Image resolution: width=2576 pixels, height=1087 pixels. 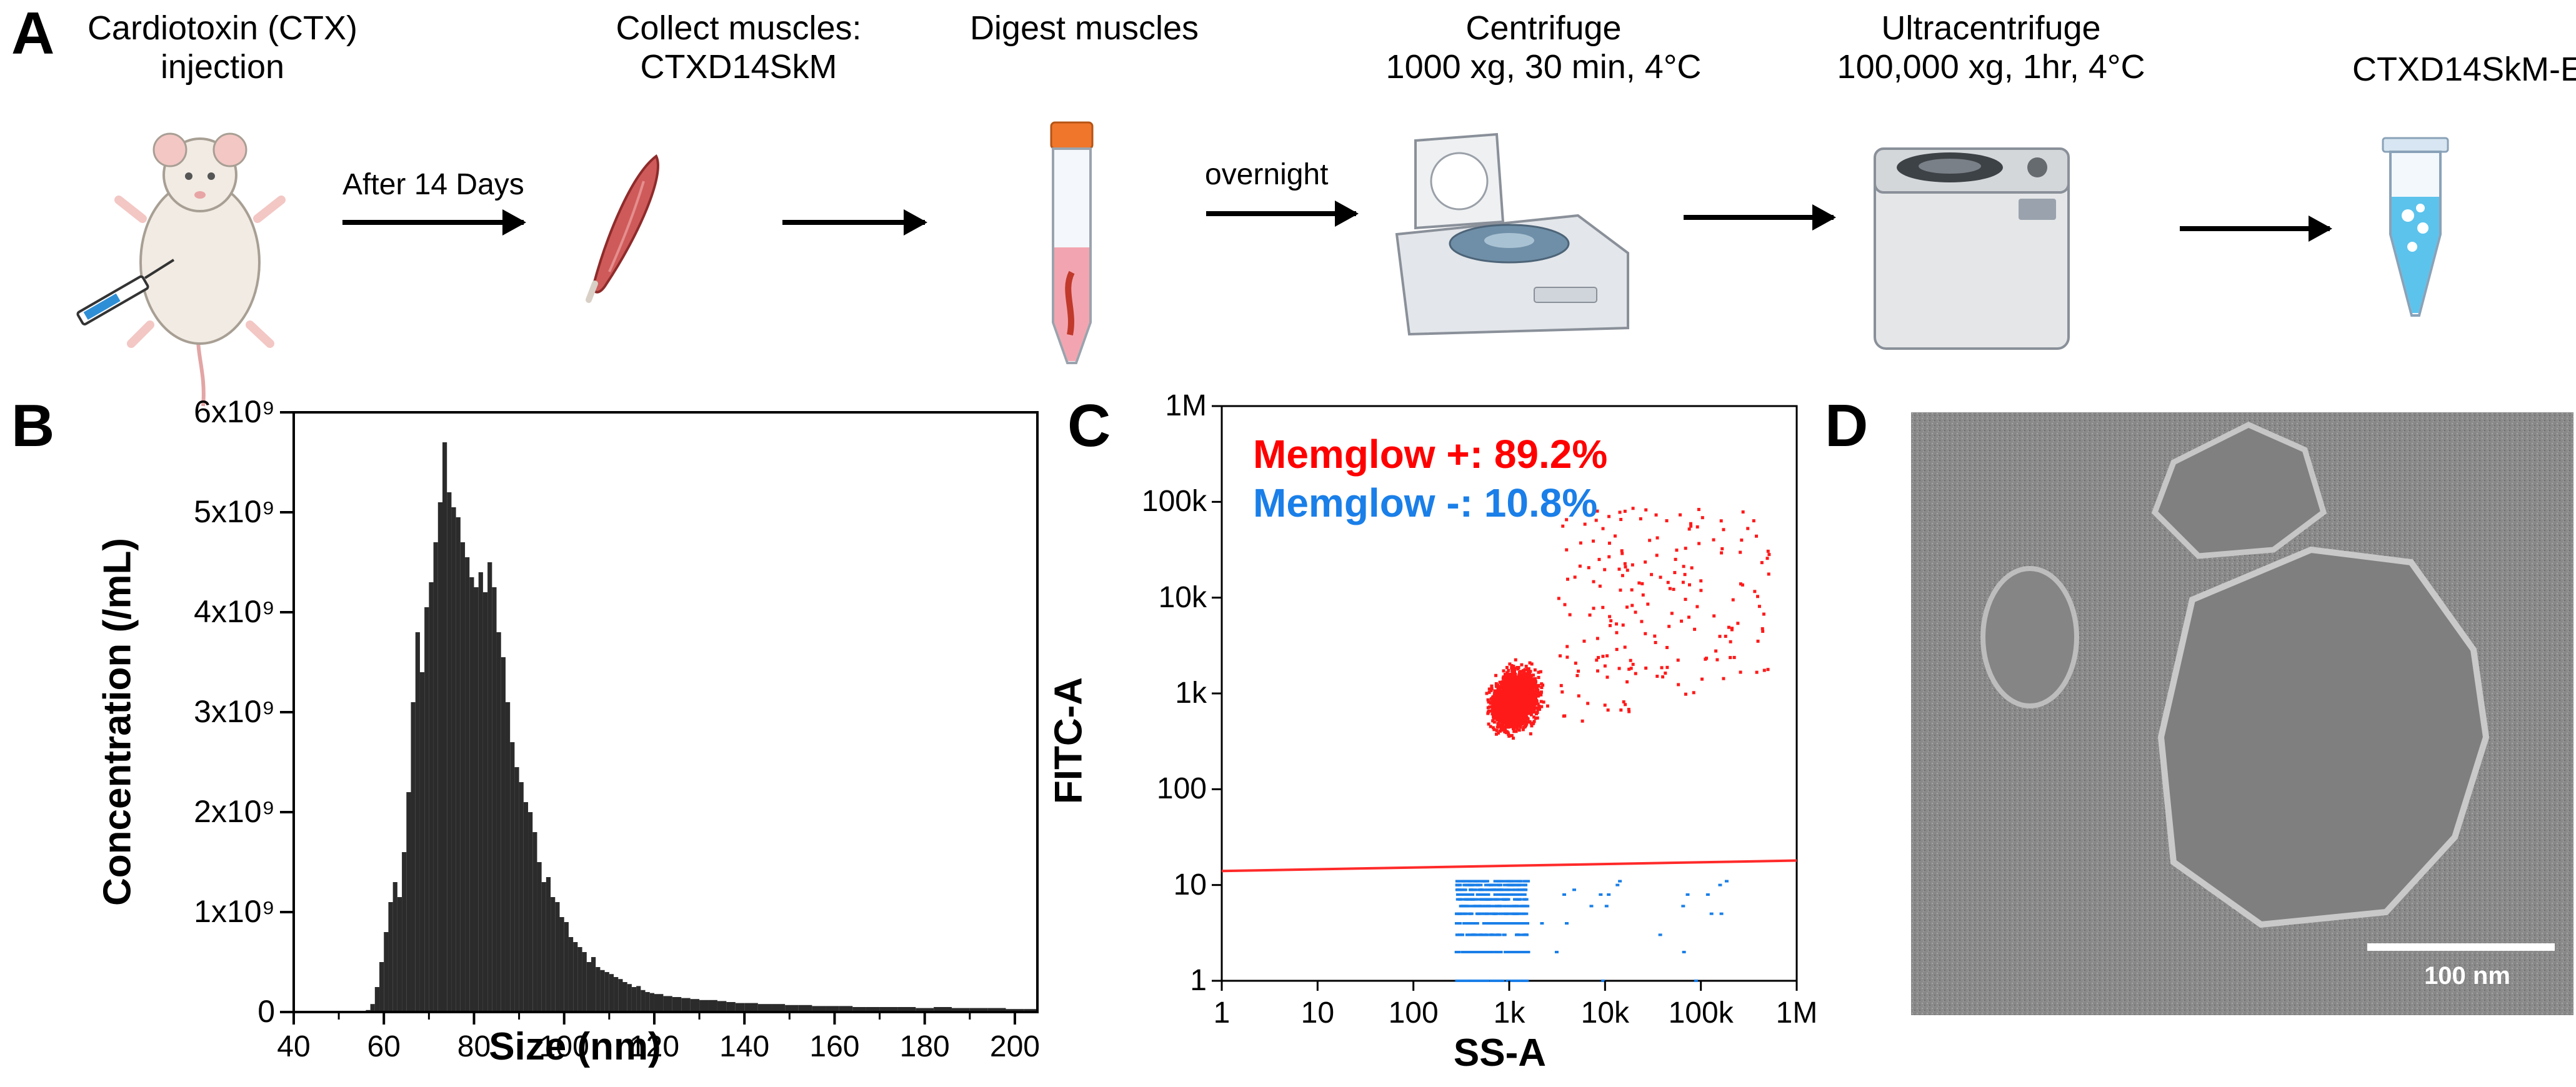 What do you see at coordinates (1014, 1046) in the screenshot?
I see `histogram-x-tick-label: 200` at bounding box center [1014, 1046].